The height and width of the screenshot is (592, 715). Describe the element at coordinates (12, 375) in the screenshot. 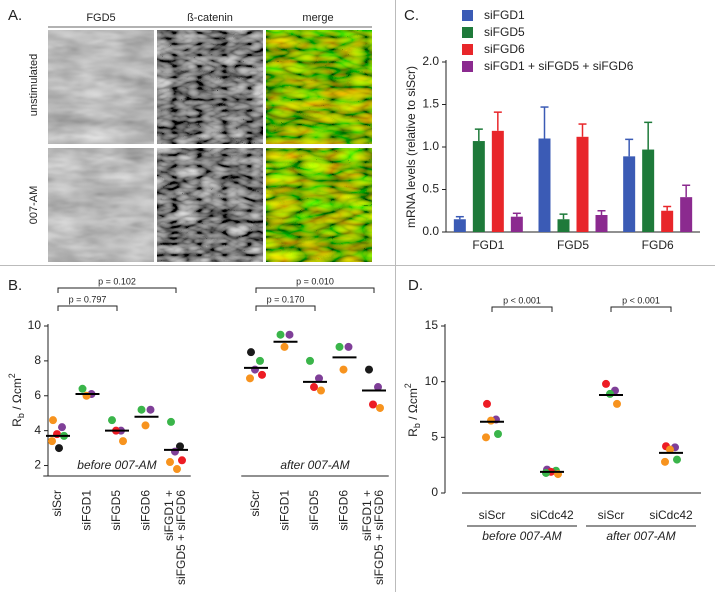

I see `label-part: 2` at that location.